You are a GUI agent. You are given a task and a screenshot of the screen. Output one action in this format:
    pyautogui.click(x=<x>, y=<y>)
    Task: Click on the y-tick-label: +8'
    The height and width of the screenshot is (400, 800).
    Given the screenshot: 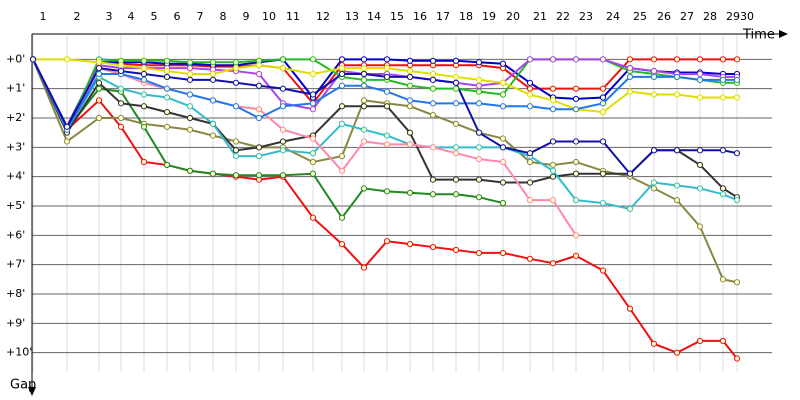 What is the action you would take?
    pyautogui.click(x=15, y=293)
    